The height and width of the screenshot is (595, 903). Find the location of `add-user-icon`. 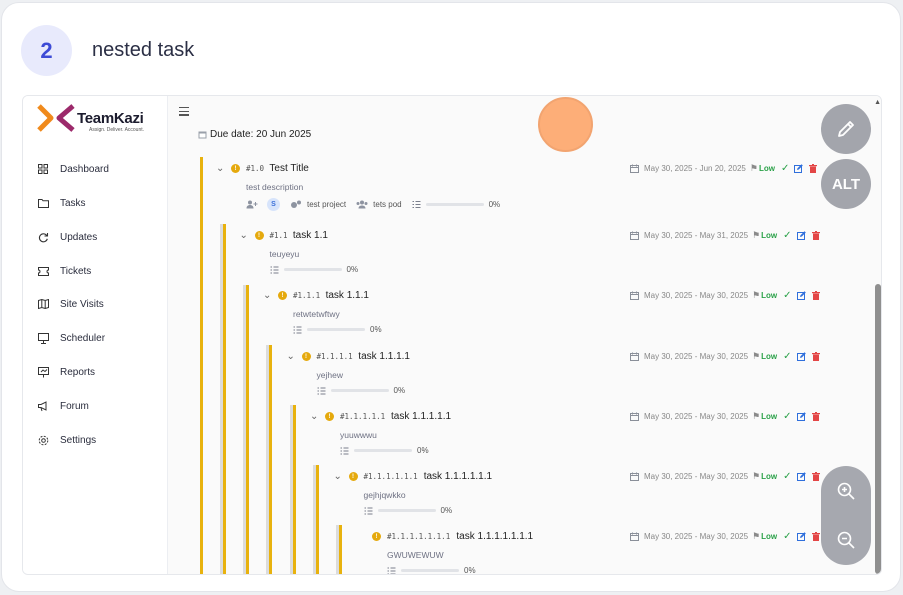

add-user-icon is located at coordinates (252, 204).